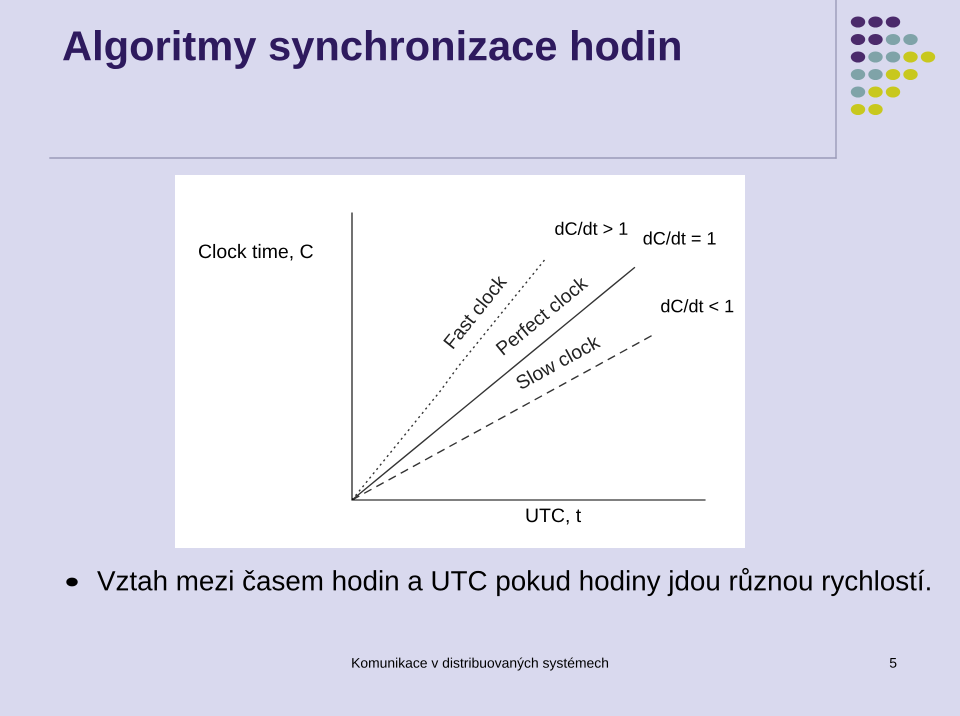 This screenshot has width=960, height=716. Describe the element at coordinates (679, 238) in the screenshot. I see `text: dC/dt = 1` at that location.